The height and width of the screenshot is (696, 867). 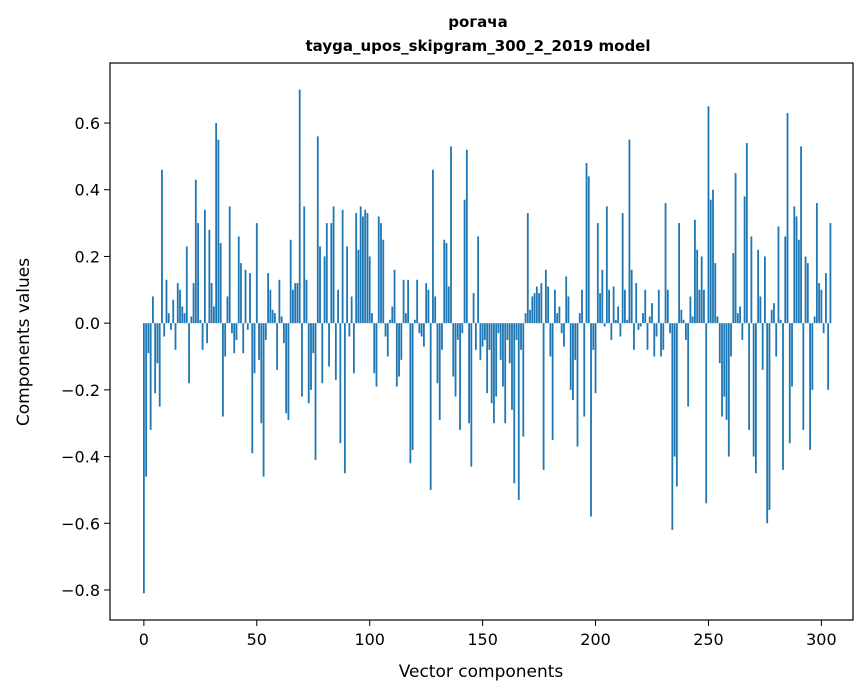 I want to click on x-tick-label: 300, so click(x=821, y=639).